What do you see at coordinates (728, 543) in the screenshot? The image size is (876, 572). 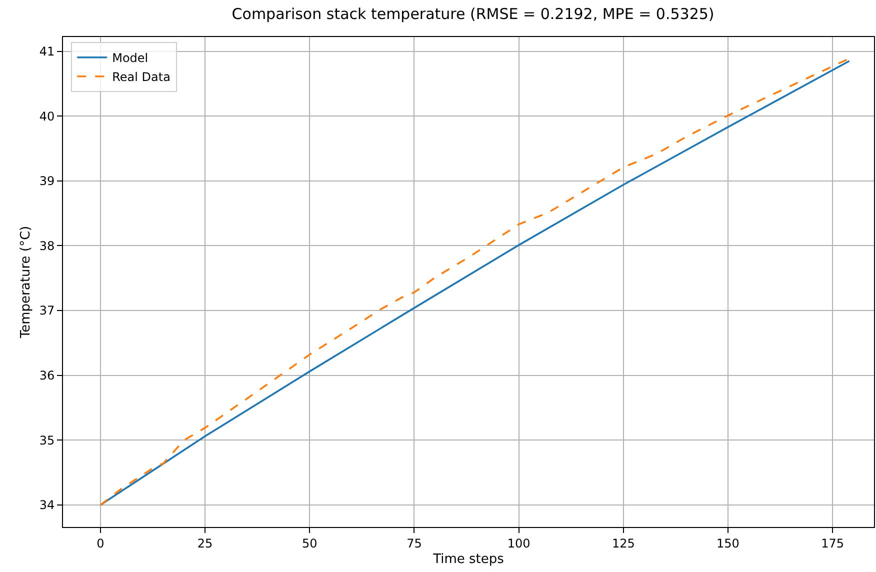 I see `x-tick-label: 150` at bounding box center [728, 543].